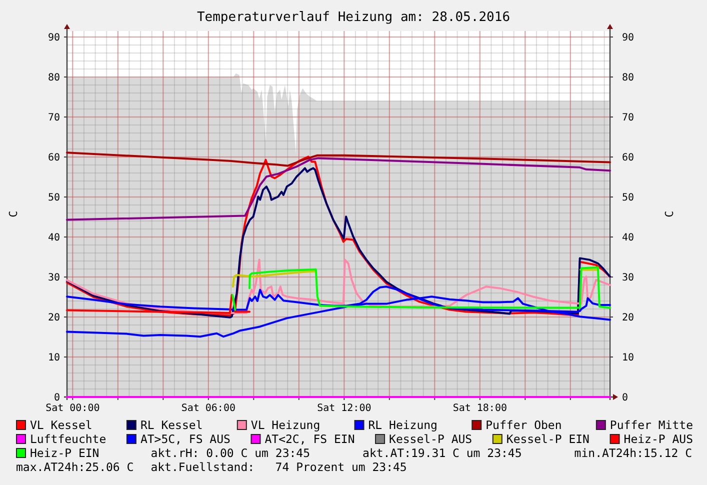 The height and width of the screenshot is (485, 707). Describe the element at coordinates (442, 453) in the screenshot. I see `text: akt.AT:19.31 C um 23:45` at that location.